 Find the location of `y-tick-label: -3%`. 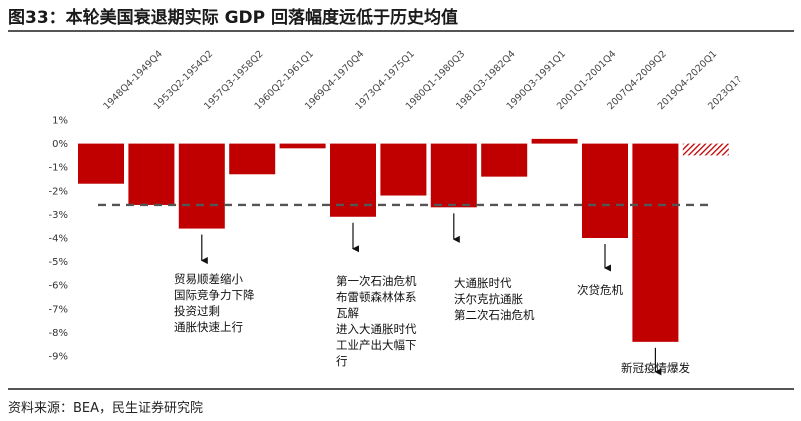

y-tick-label: -3% is located at coordinates (58, 215).